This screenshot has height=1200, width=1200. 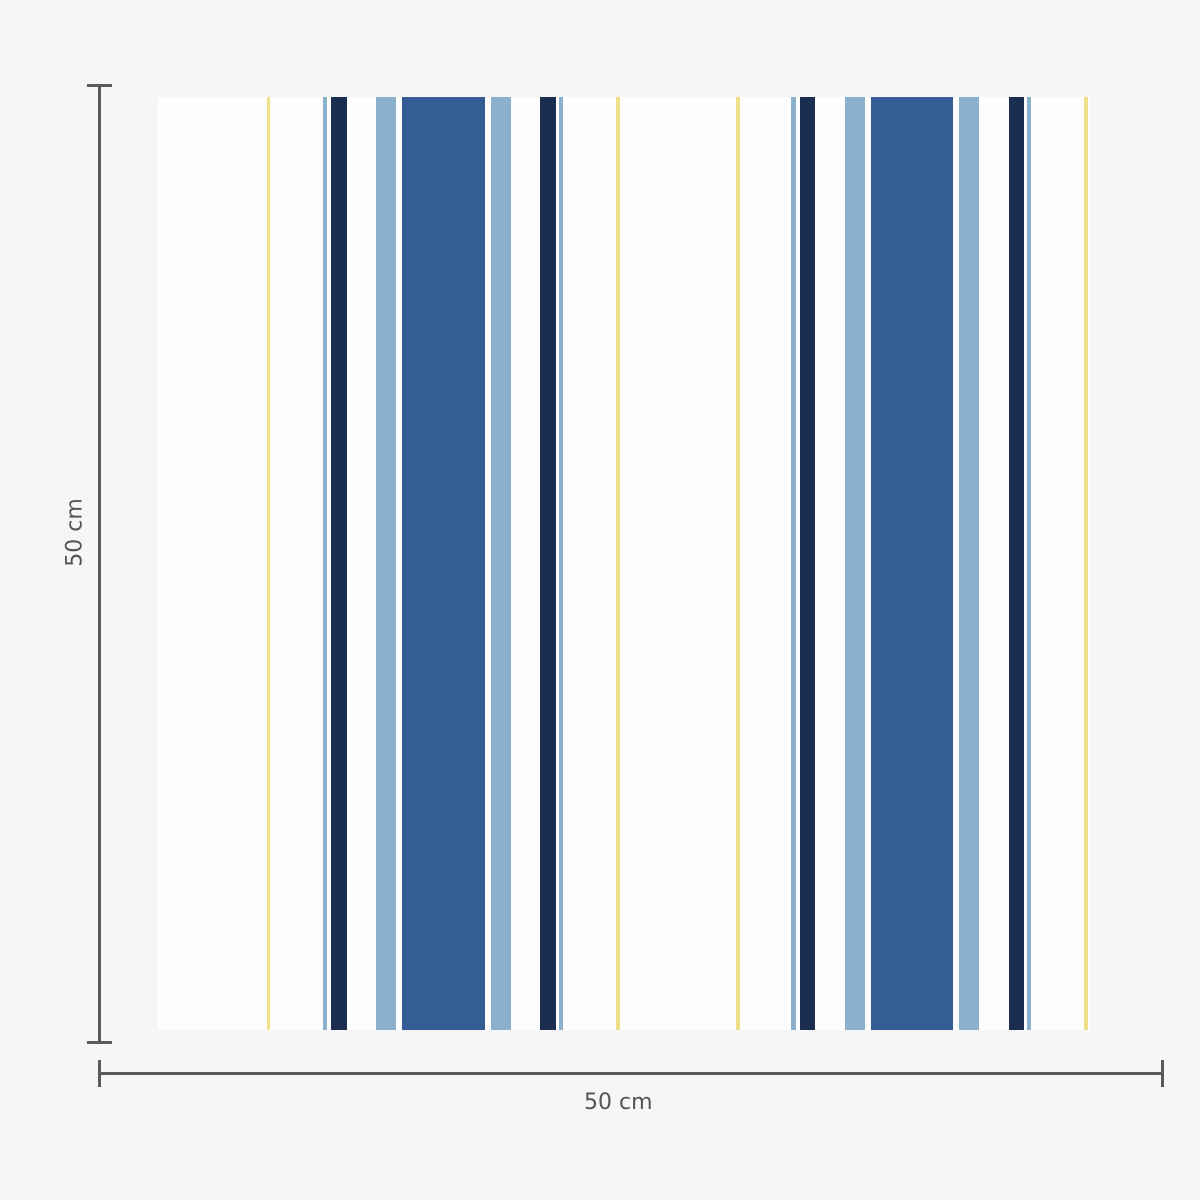 What do you see at coordinates (75, 532) in the screenshot?
I see `height-label: 50 cm` at bounding box center [75, 532].